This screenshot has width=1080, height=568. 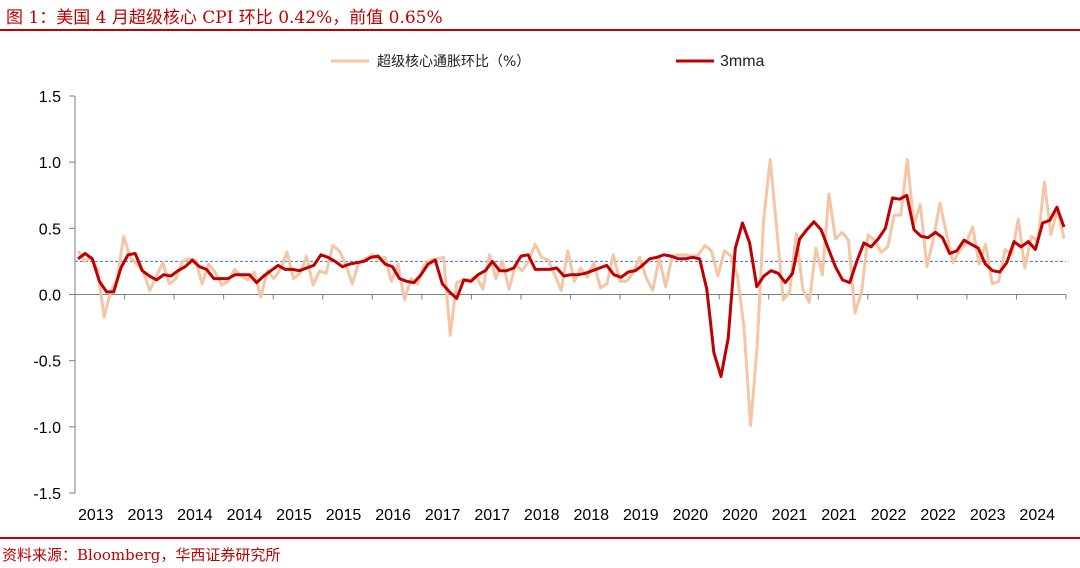 I want to click on x-tick-label: 2019, so click(x=641, y=515).